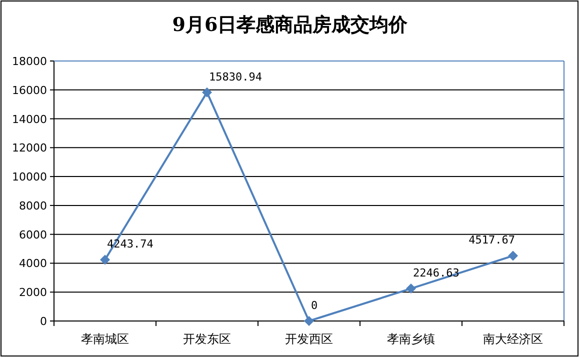  Describe the element at coordinates (29, 90) in the screenshot. I see `y-tick-label: 16000` at that location.